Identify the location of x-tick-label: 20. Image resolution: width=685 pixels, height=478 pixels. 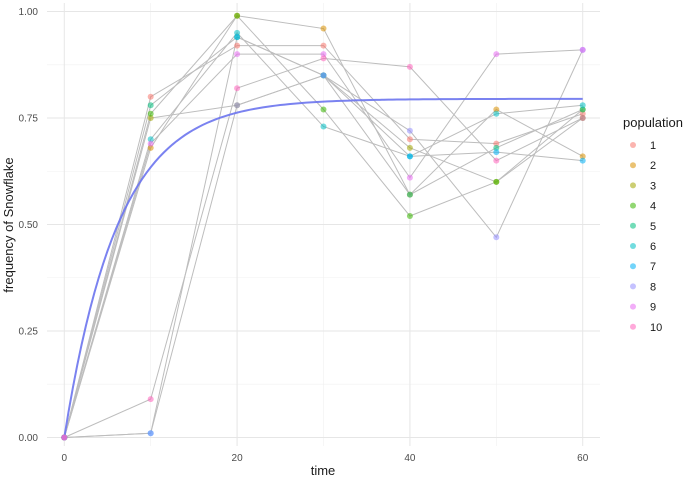
(238, 458).